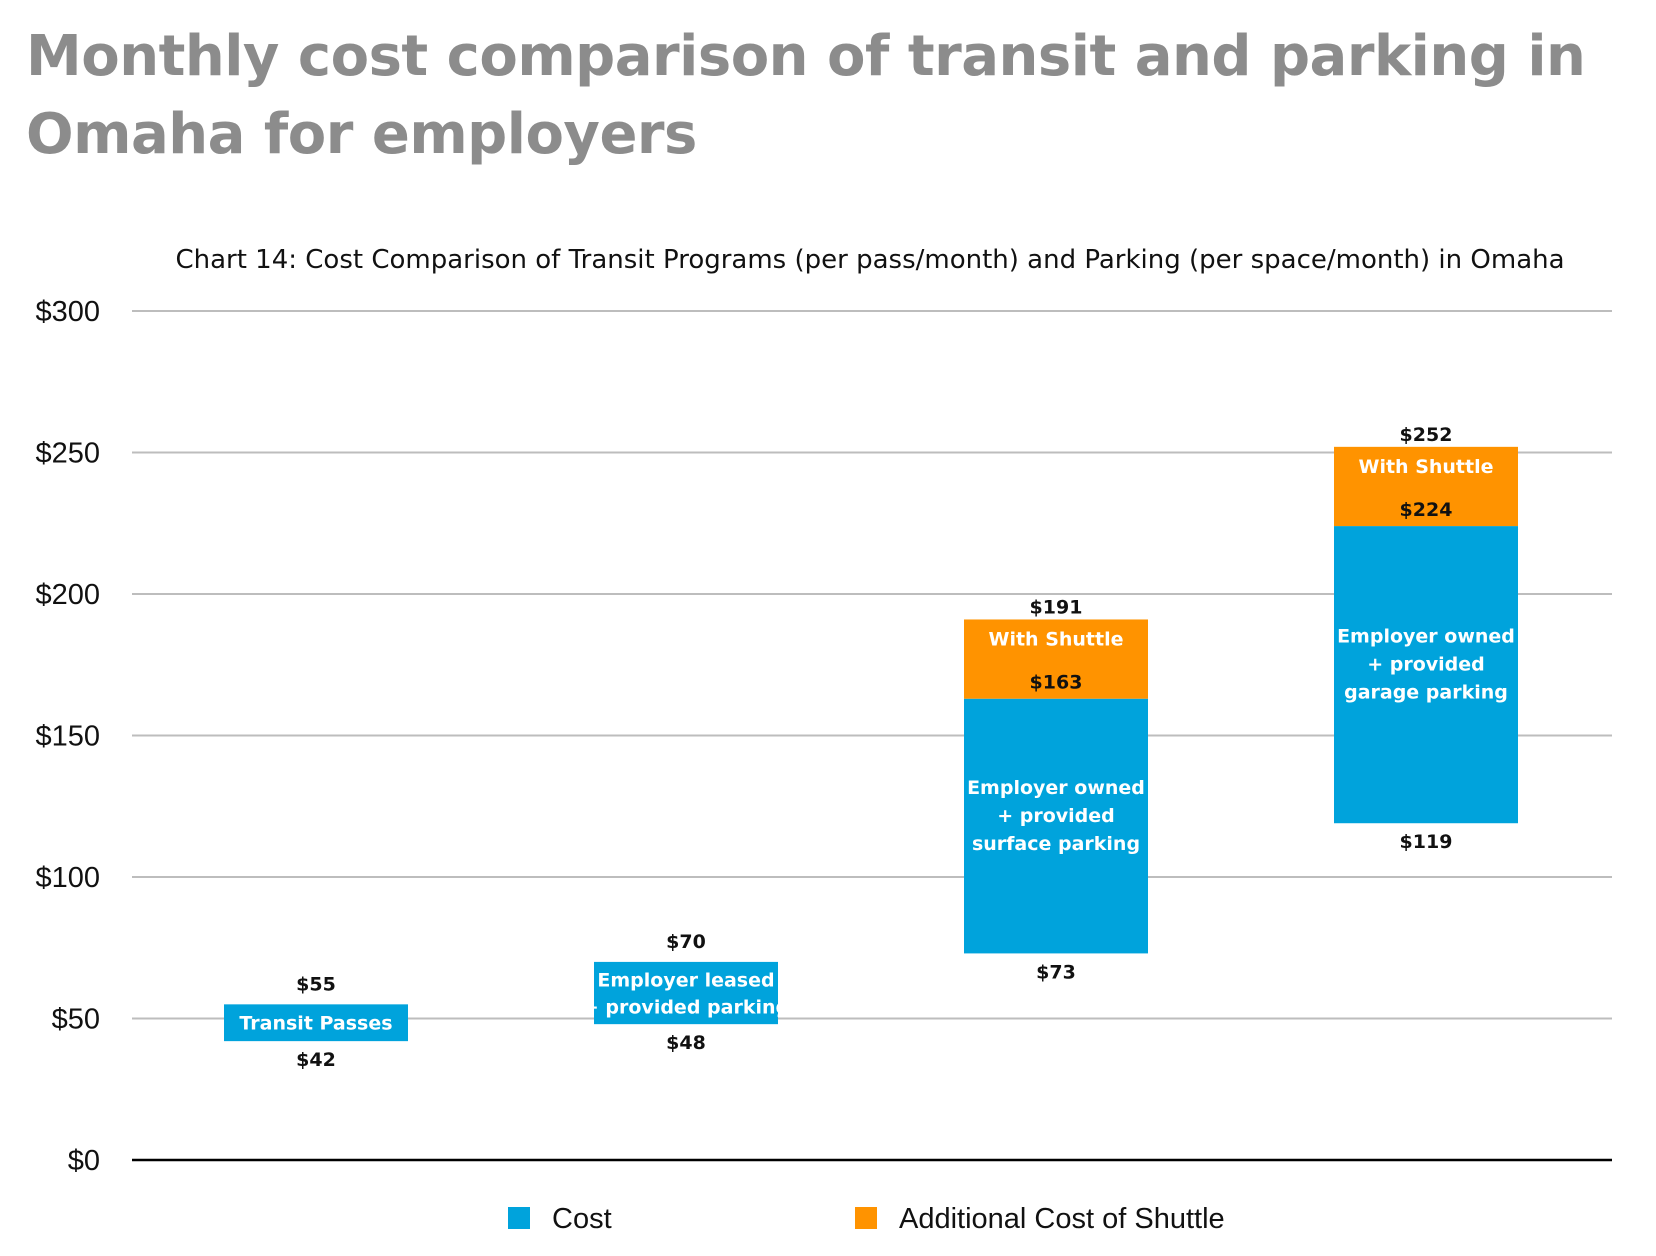 This screenshot has height=1256, width=1656. I want to click on legend: Cost Additional Cost of Shuttle, so click(866, 1219).